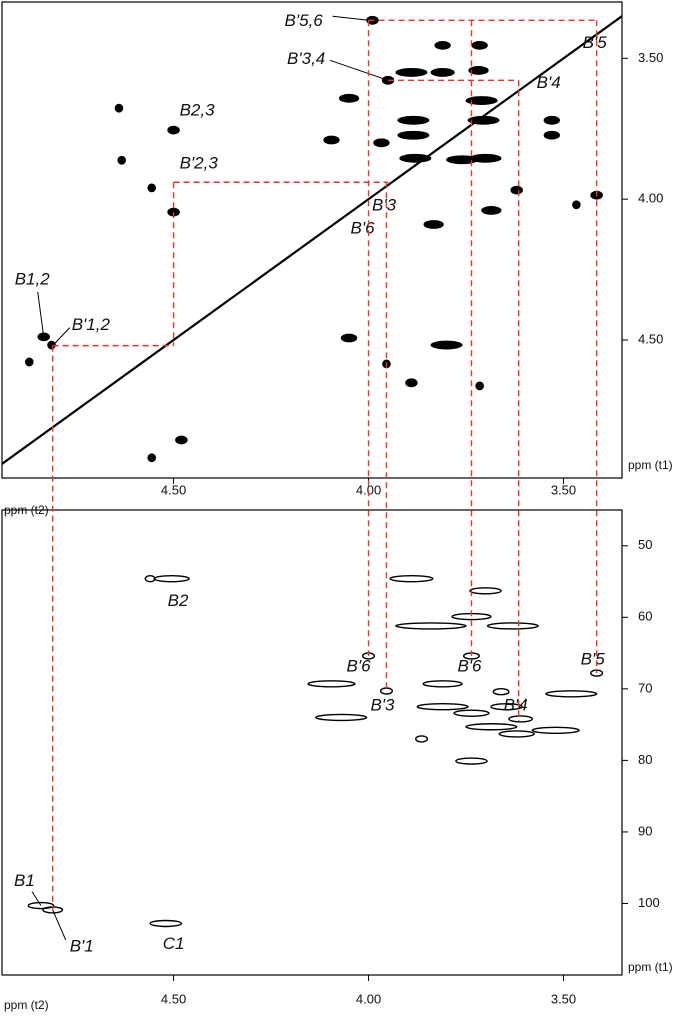 Image resolution: width=683 pixels, height=1016 pixels. Describe the element at coordinates (650, 198) in the screenshot. I see `y-tick-label: 4.00` at that location.